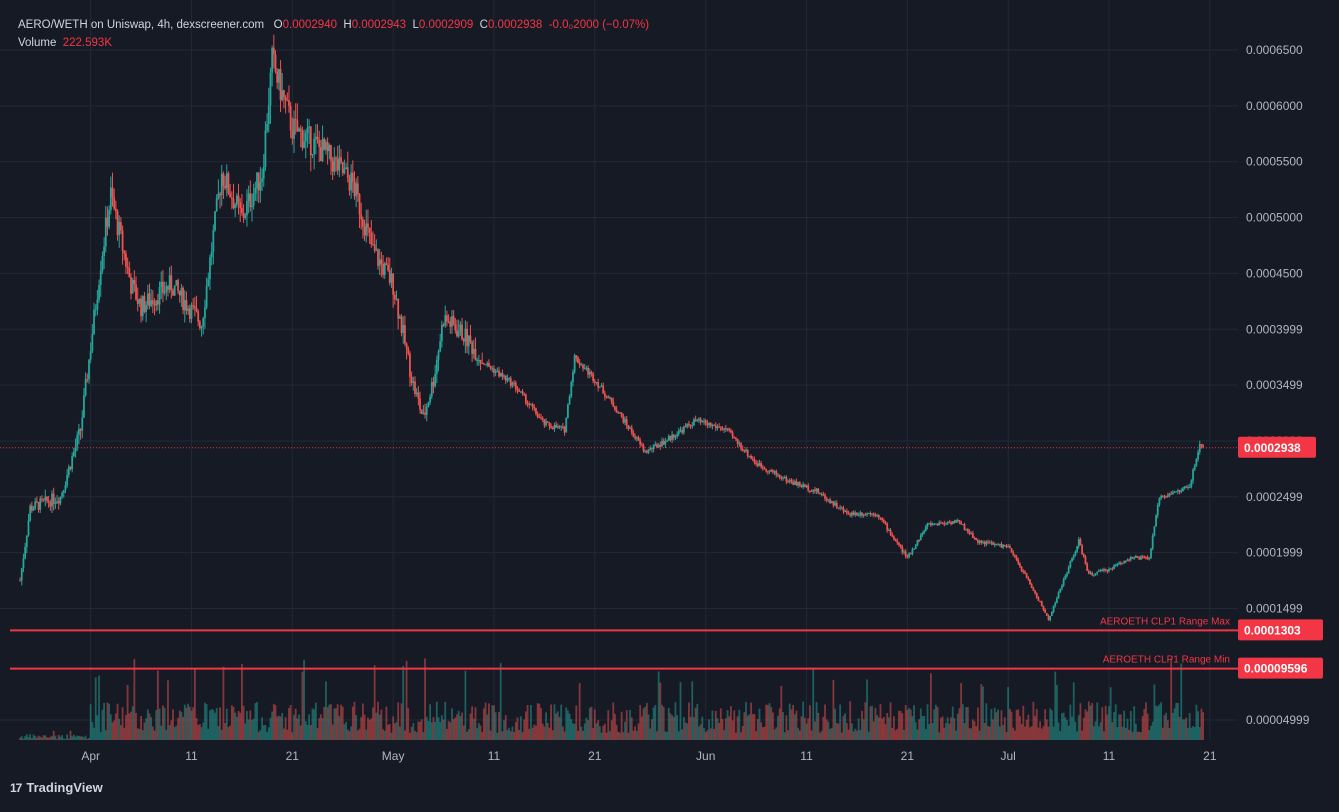 This screenshot has width=1339, height=812. Describe the element at coordinates (1280, 630) in the screenshot. I see `range-line-price-tag` at that location.